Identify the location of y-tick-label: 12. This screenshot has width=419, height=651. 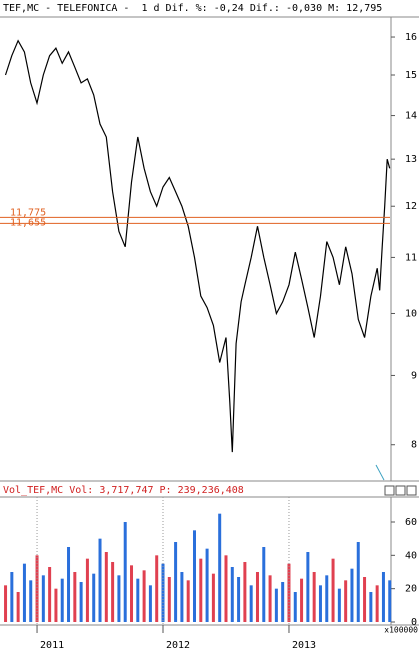
(411, 206).